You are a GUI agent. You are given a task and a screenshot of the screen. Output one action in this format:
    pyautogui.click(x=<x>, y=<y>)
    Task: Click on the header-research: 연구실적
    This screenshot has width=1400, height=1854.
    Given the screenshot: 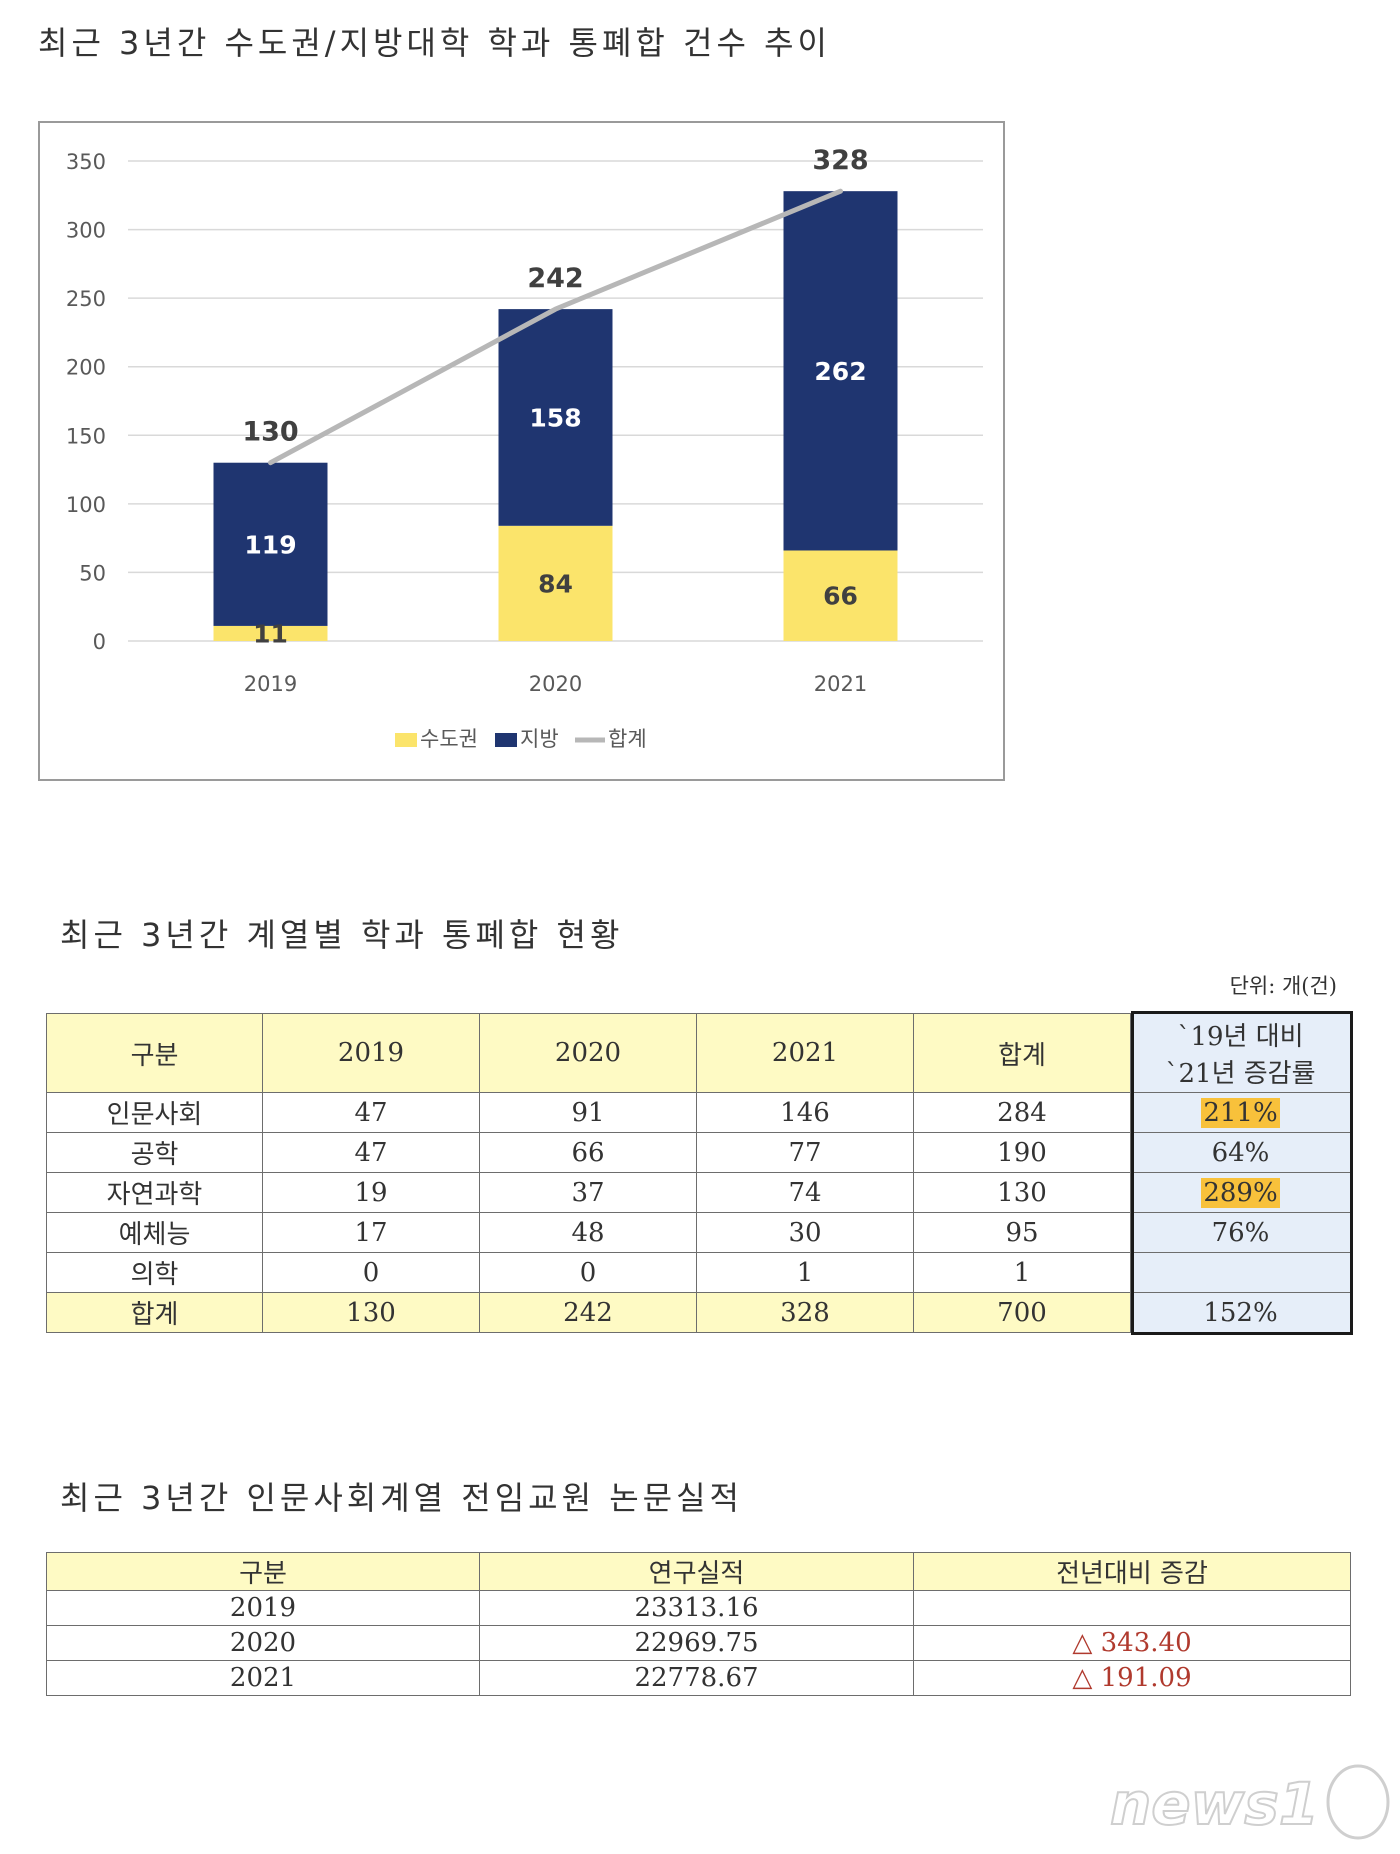 What is the action you would take?
    pyautogui.click(x=696, y=1571)
    